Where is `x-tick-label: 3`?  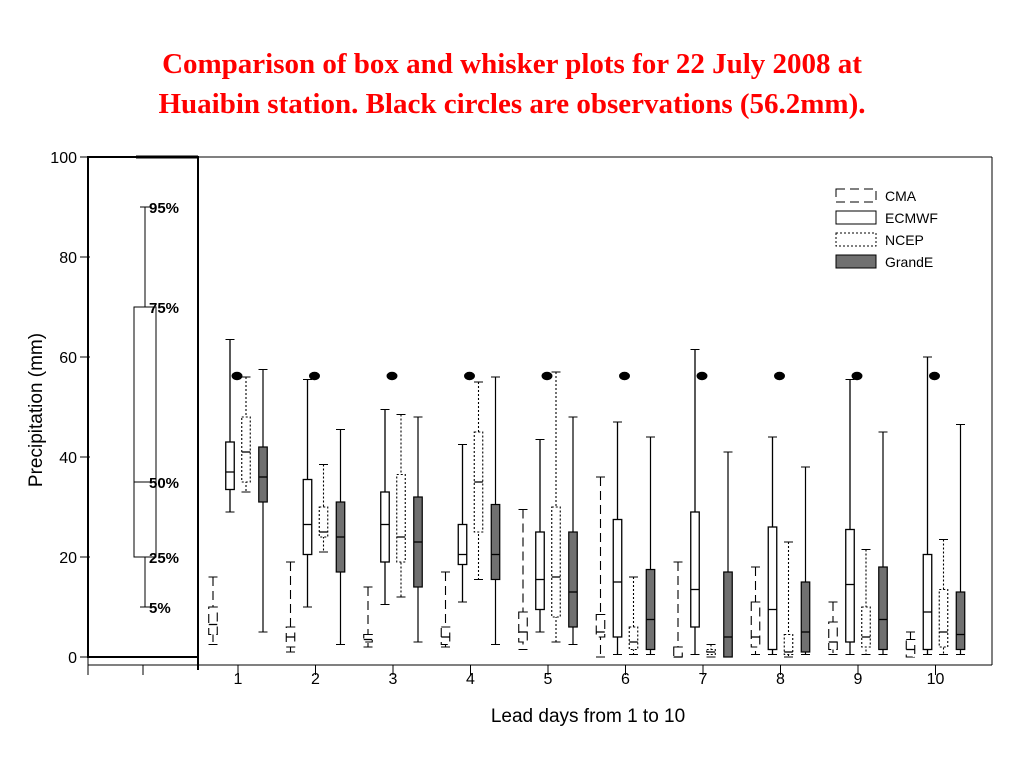
x-tick-label: 3 is located at coordinates (393, 679).